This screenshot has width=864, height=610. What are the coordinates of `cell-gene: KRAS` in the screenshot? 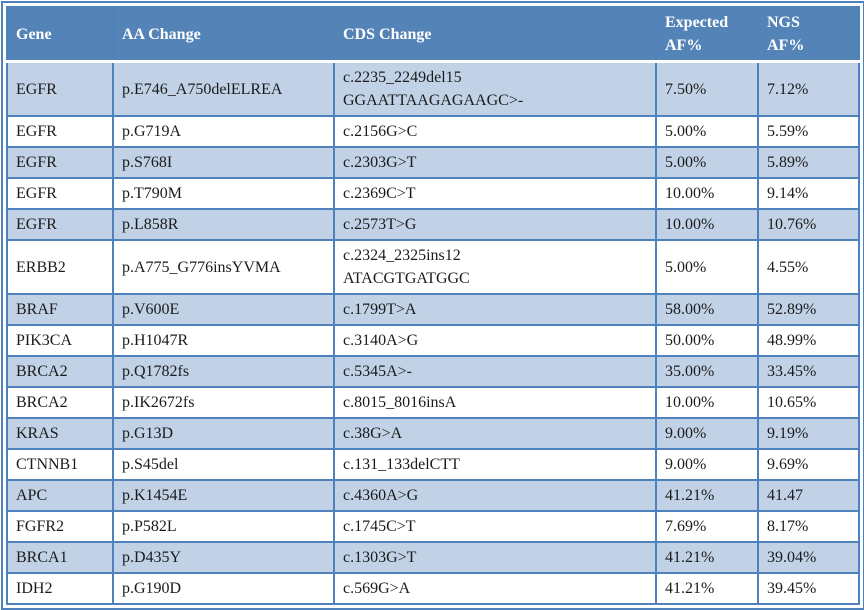 It's located at (60, 433).